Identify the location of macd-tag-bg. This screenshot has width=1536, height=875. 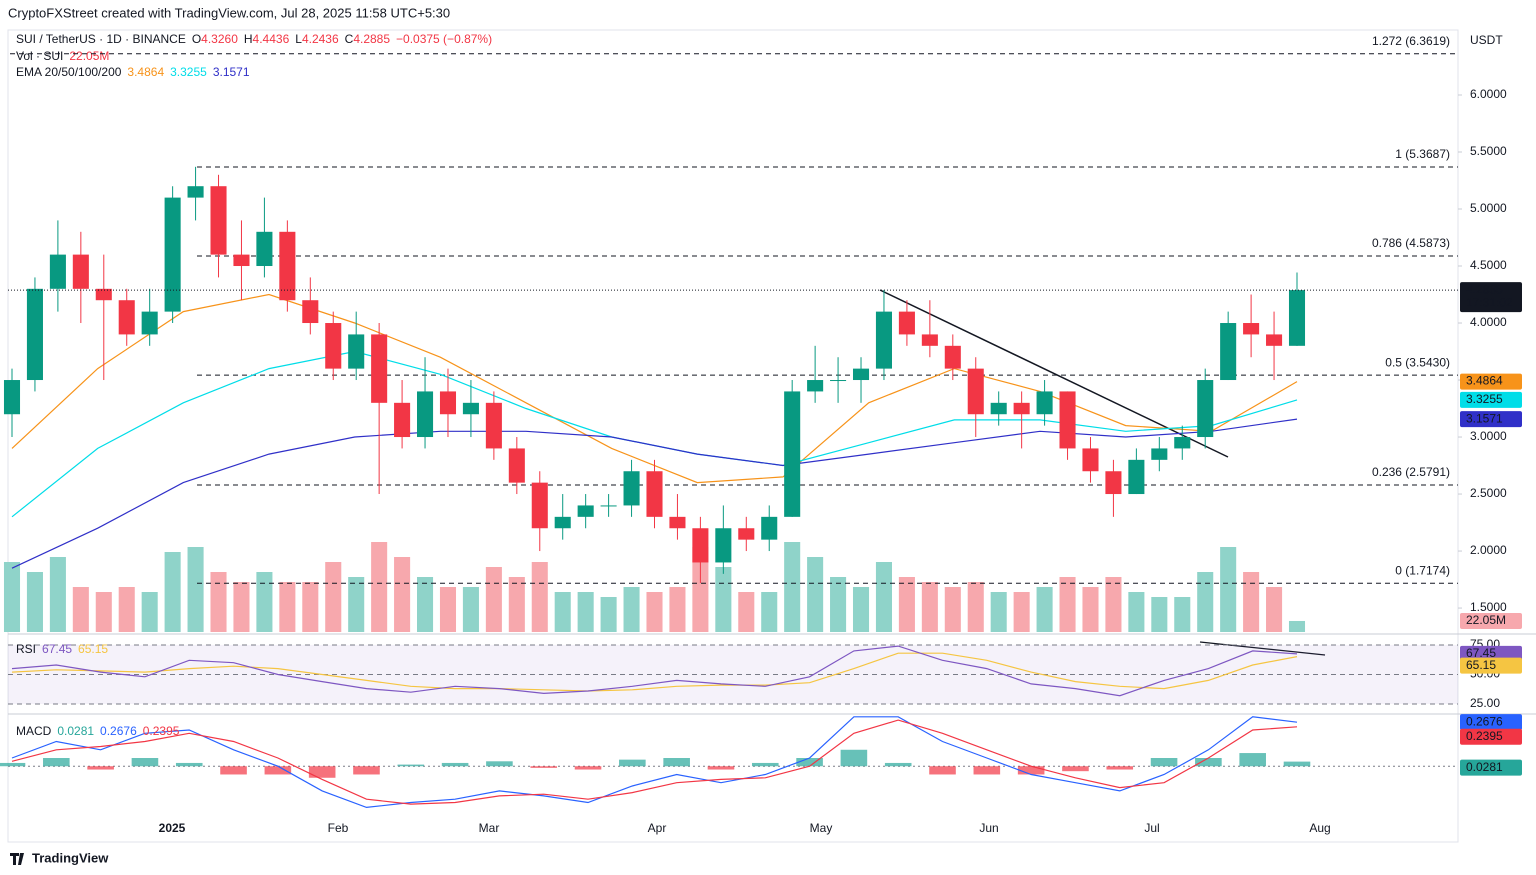
(1491, 722).